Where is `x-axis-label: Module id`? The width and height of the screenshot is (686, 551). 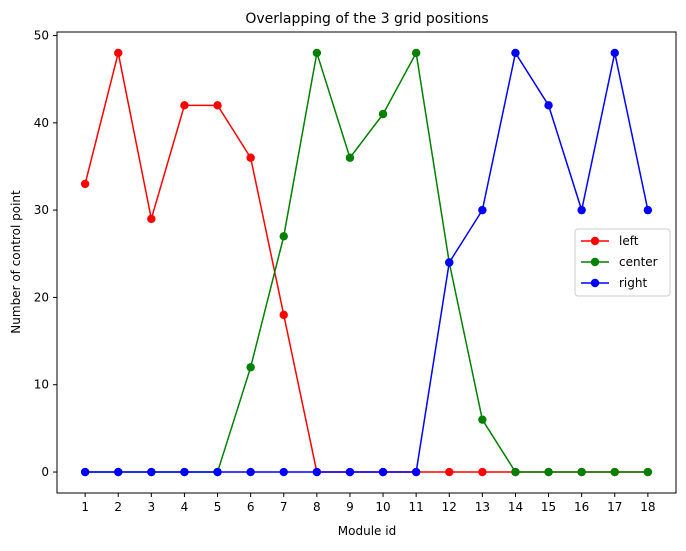
x-axis-label: Module id is located at coordinates (367, 531).